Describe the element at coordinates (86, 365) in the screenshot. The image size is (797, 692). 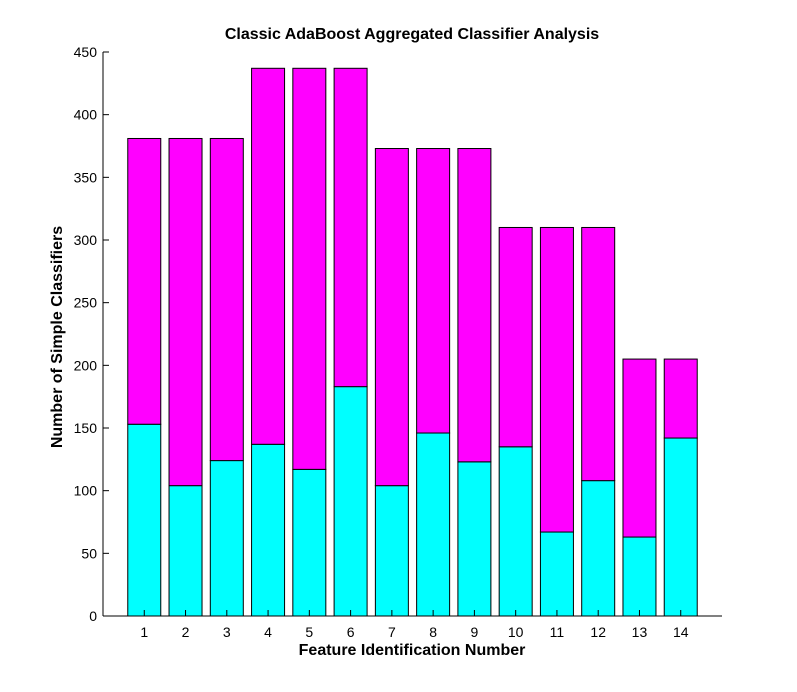
I see `y-tick-label-200: 200` at that location.